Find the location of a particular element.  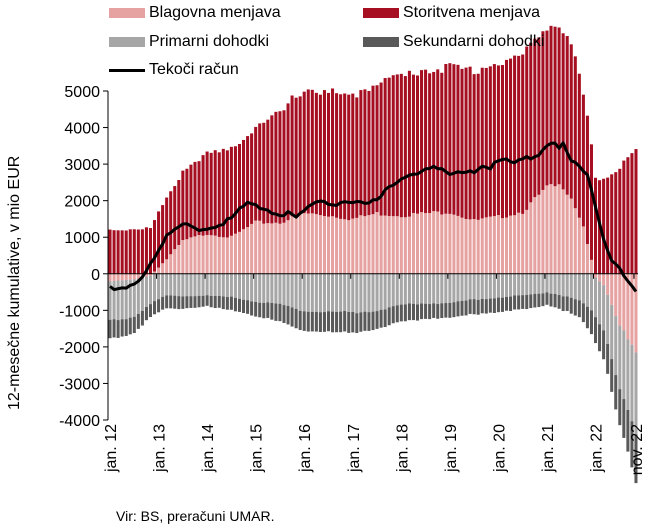

y-tick-label--4000: -4000 is located at coordinates (79, 421).